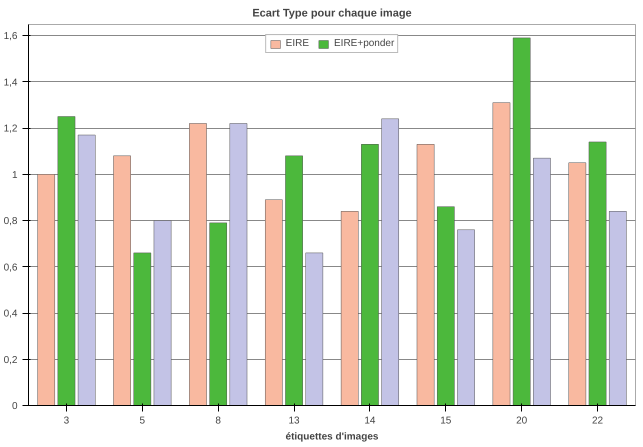 This screenshot has height=447, width=643. Describe the element at coordinates (11, 36) in the screenshot. I see `y-tick-label: 1,6` at that location.